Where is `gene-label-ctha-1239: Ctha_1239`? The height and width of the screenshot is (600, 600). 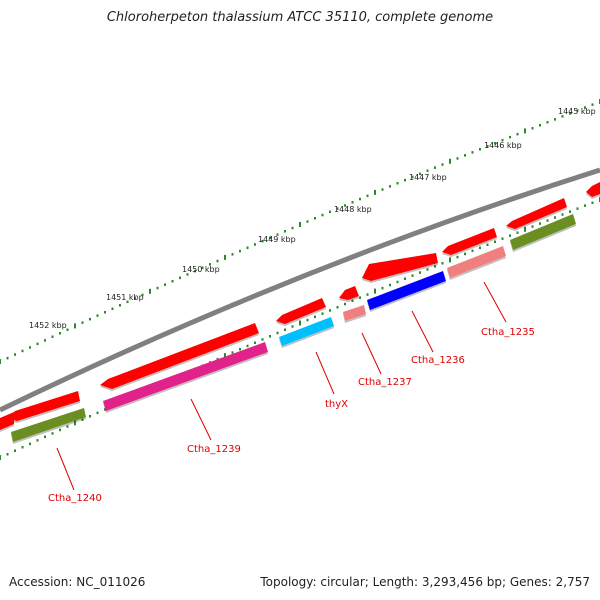
gene-label-ctha-1239: Ctha_1239 is located at coordinates (214, 449).